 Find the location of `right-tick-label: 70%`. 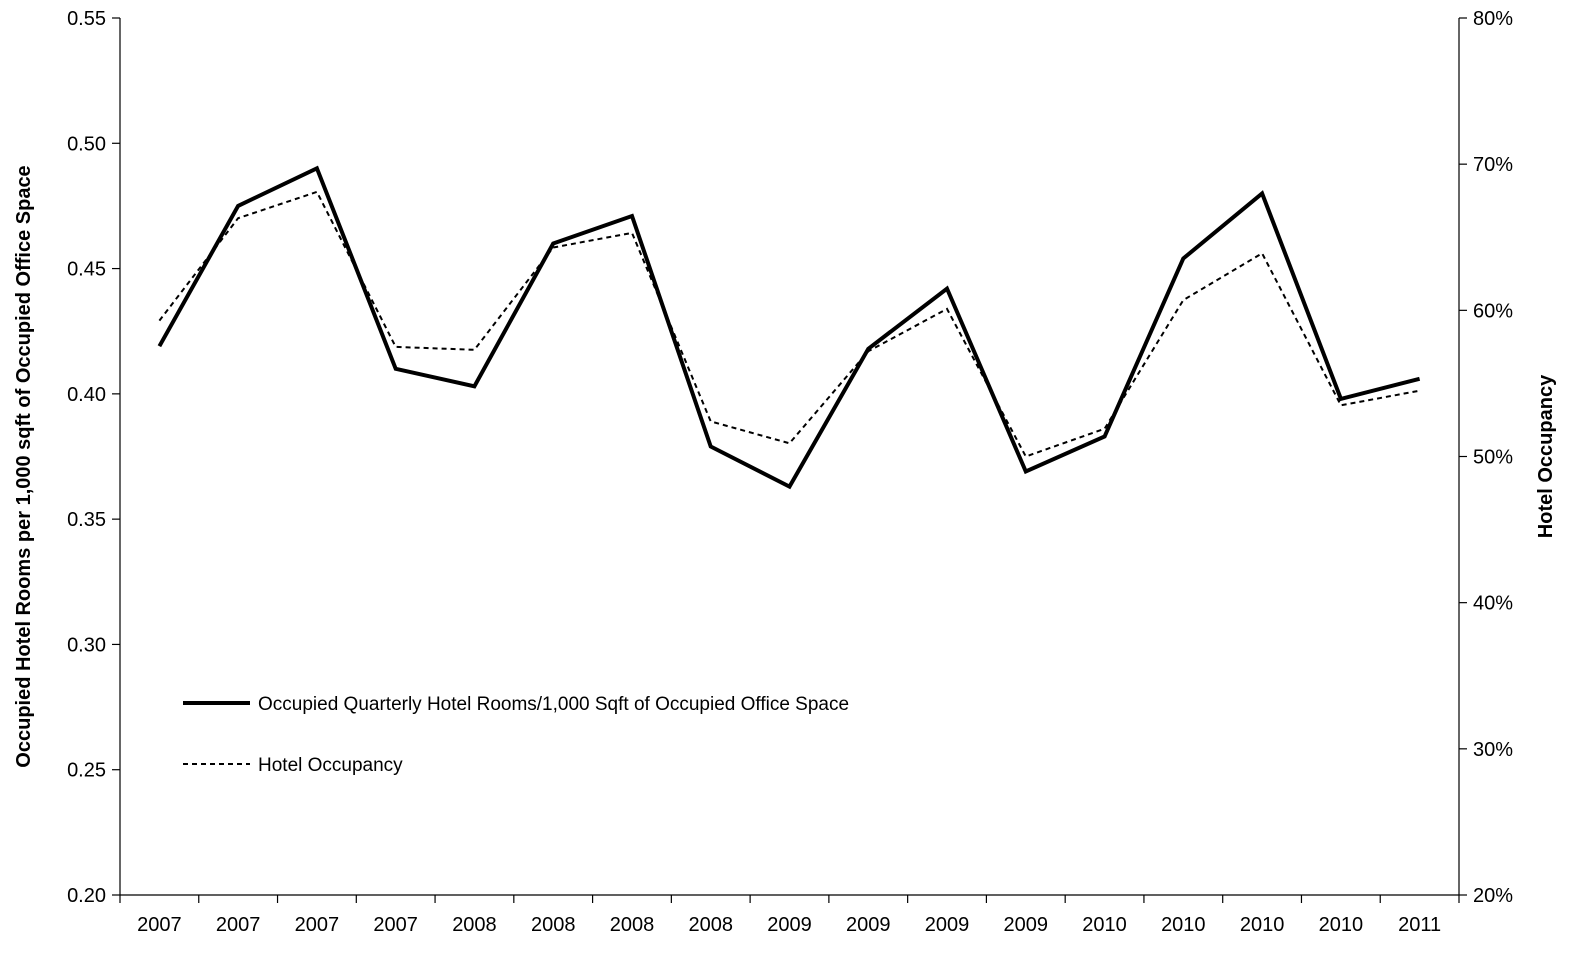

right-tick-label: 70% is located at coordinates (1493, 165).